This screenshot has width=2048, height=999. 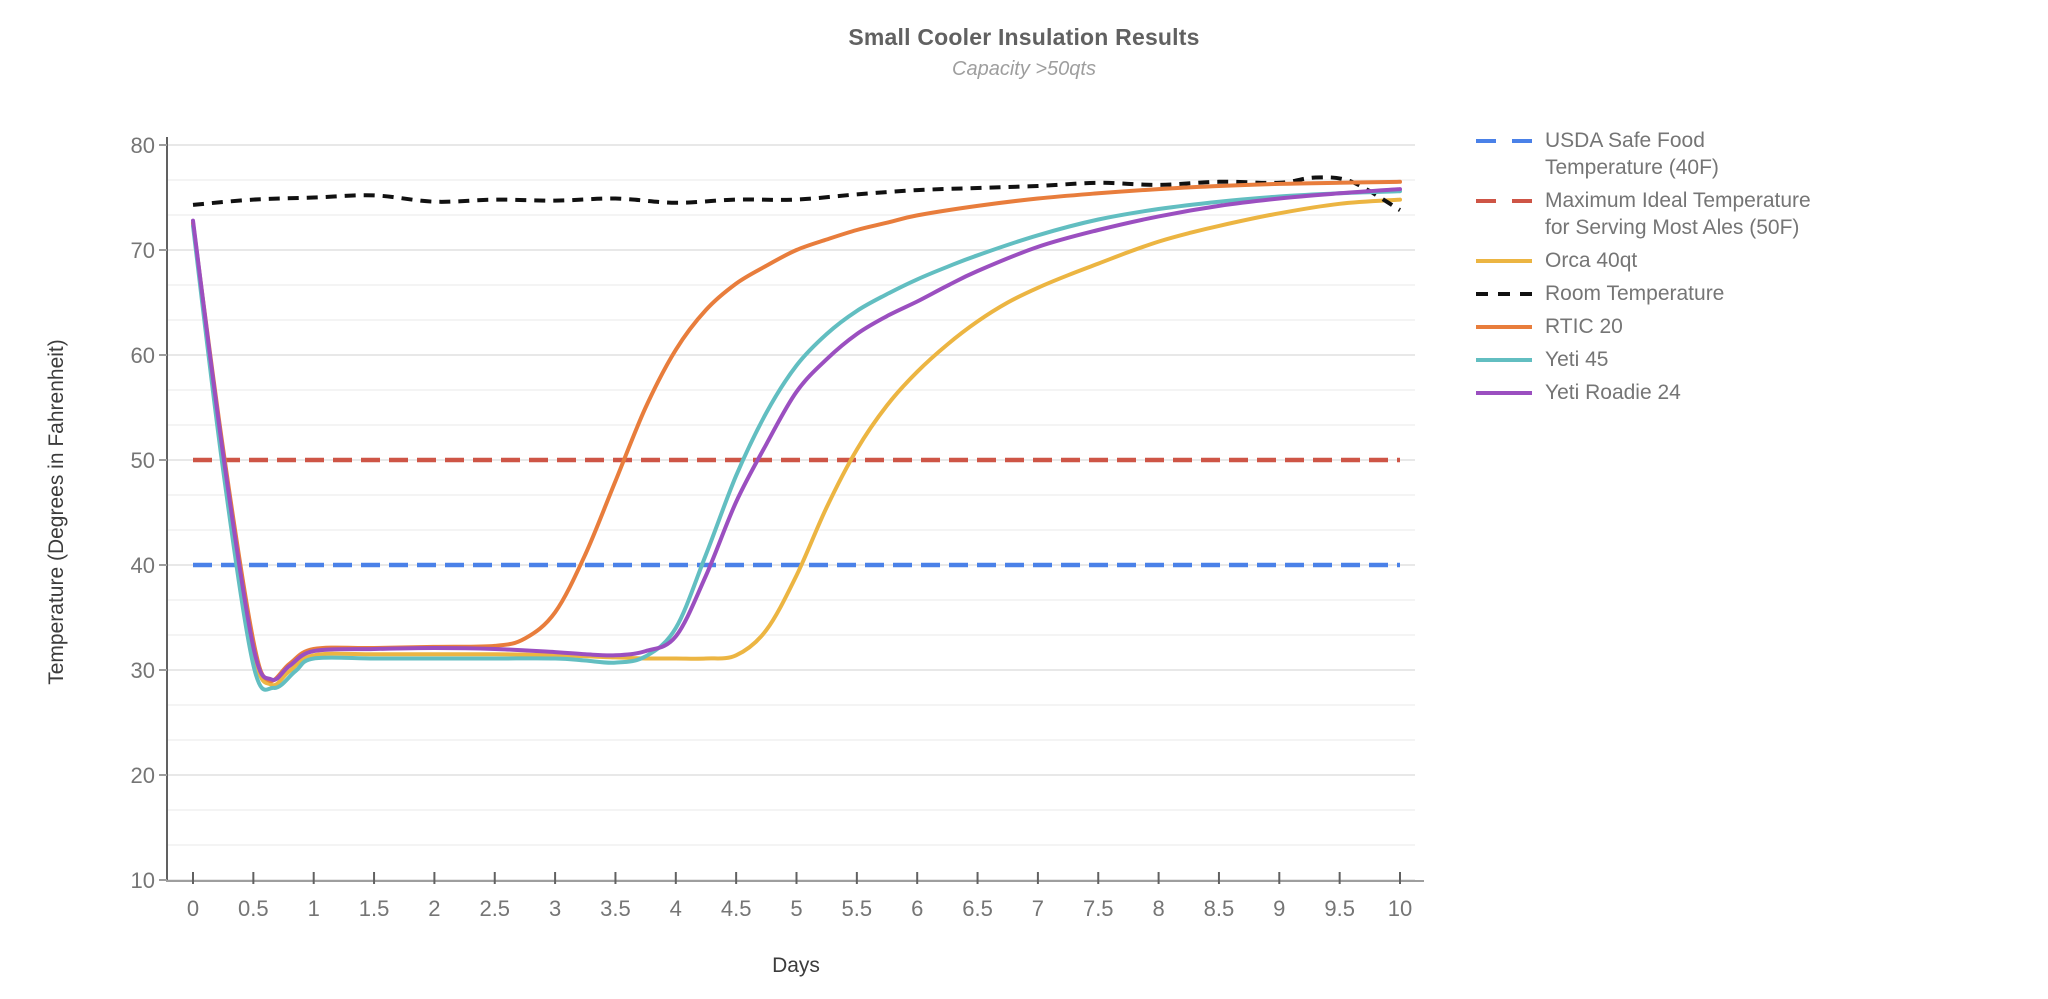 What do you see at coordinates (494, 908) in the screenshot?
I see `x-tick-label: 2.5` at bounding box center [494, 908].